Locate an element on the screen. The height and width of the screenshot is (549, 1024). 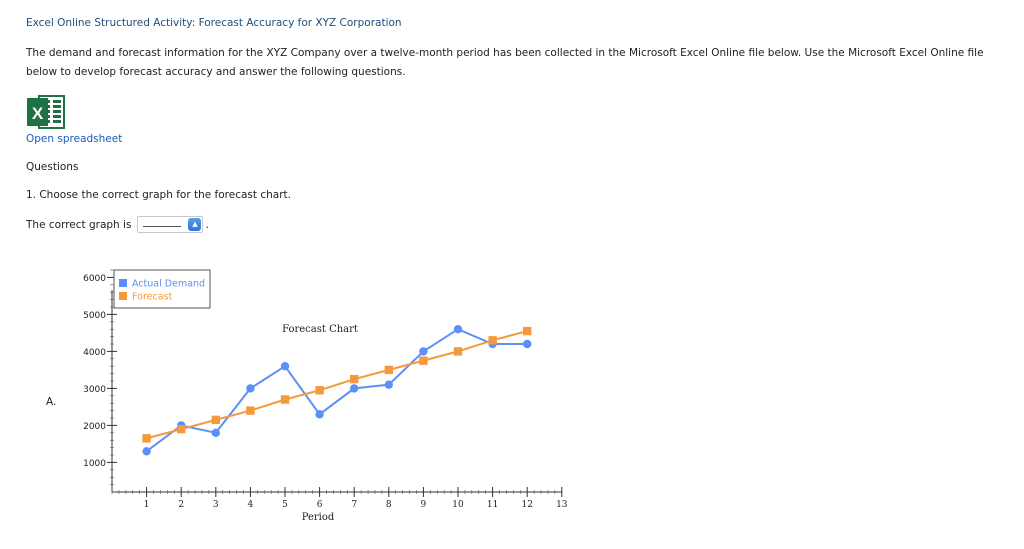
legend-label: Forecast is located at coordinates (152, 297).